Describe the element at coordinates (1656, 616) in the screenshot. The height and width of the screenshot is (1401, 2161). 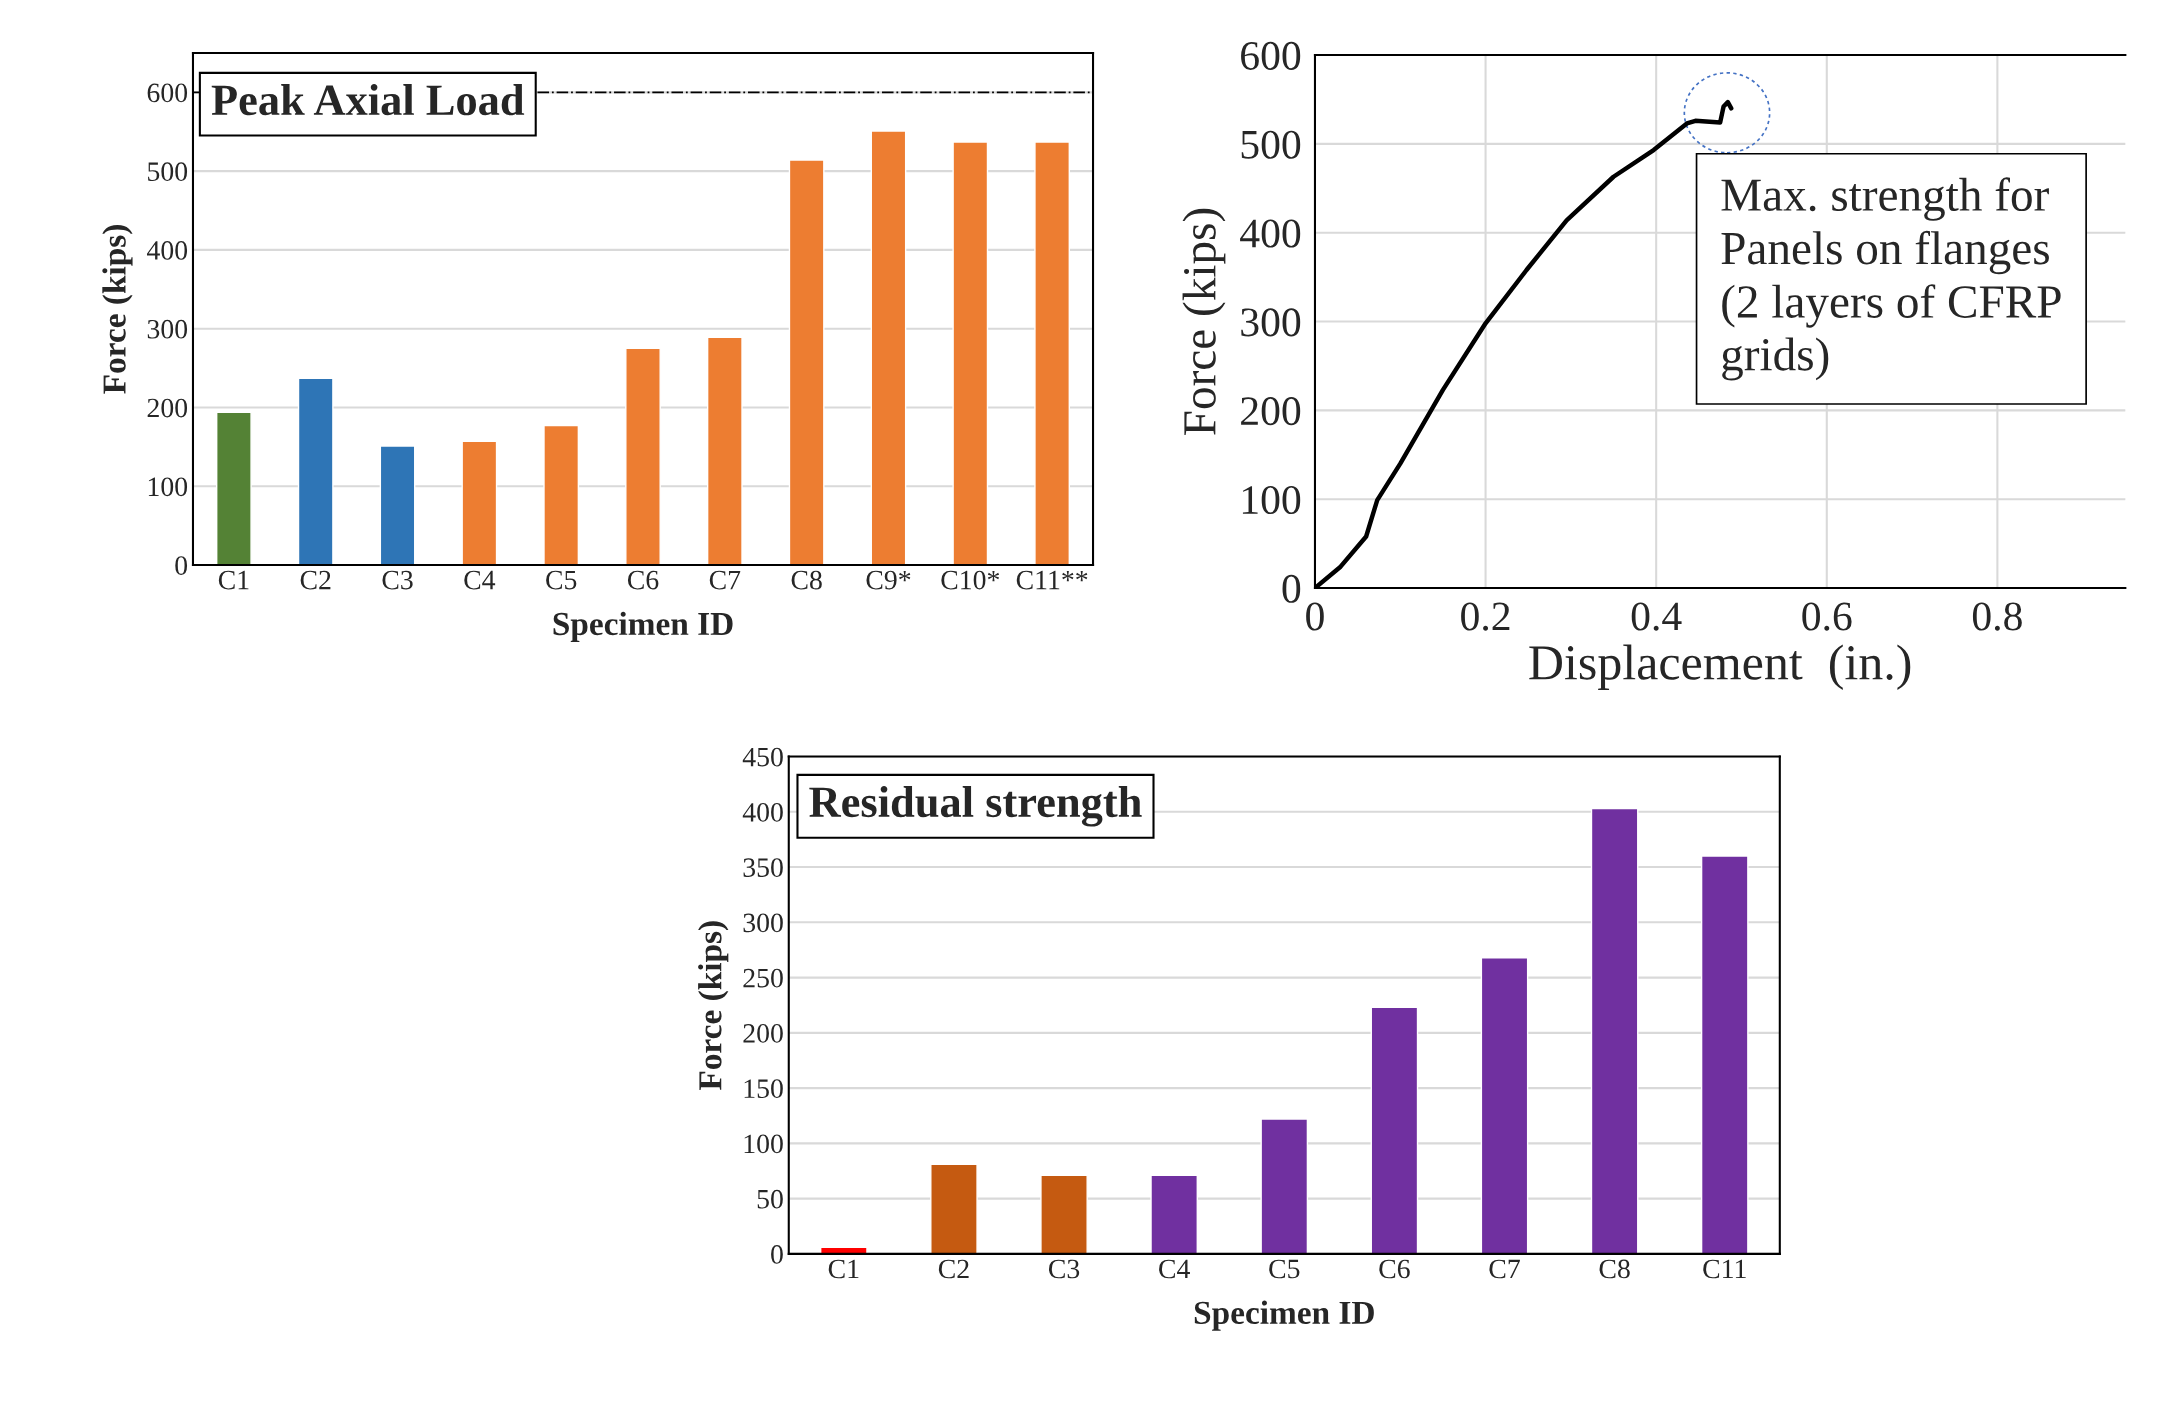
I see `x-tick-label: 0.4` at that location.